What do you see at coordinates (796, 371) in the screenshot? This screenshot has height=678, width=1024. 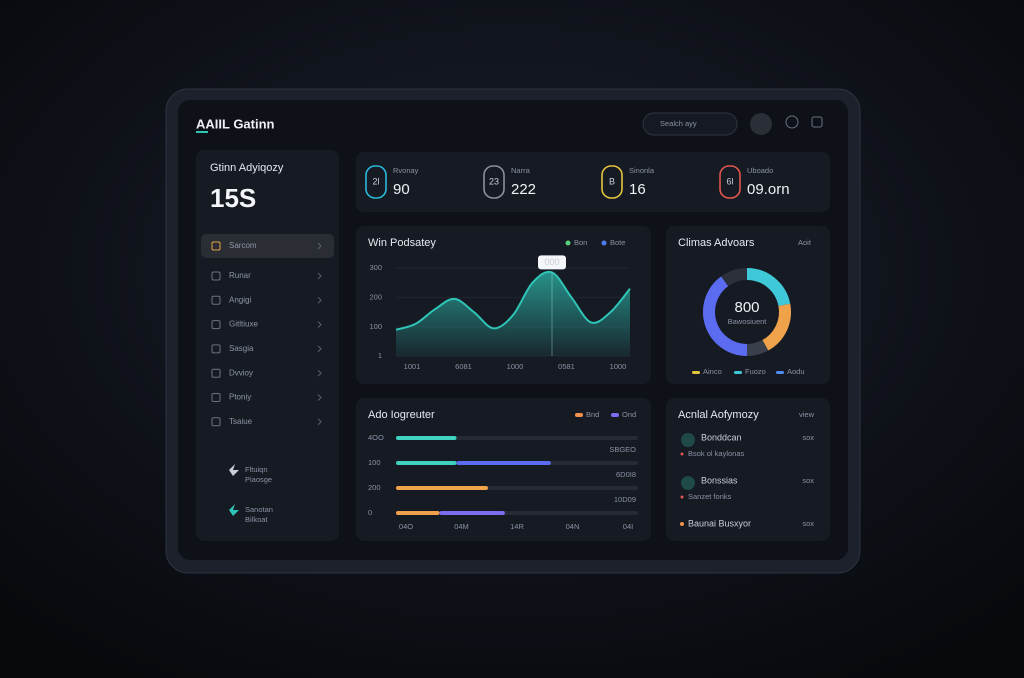 I see `legend-label: Aodu` at bounding box center [796, 371].